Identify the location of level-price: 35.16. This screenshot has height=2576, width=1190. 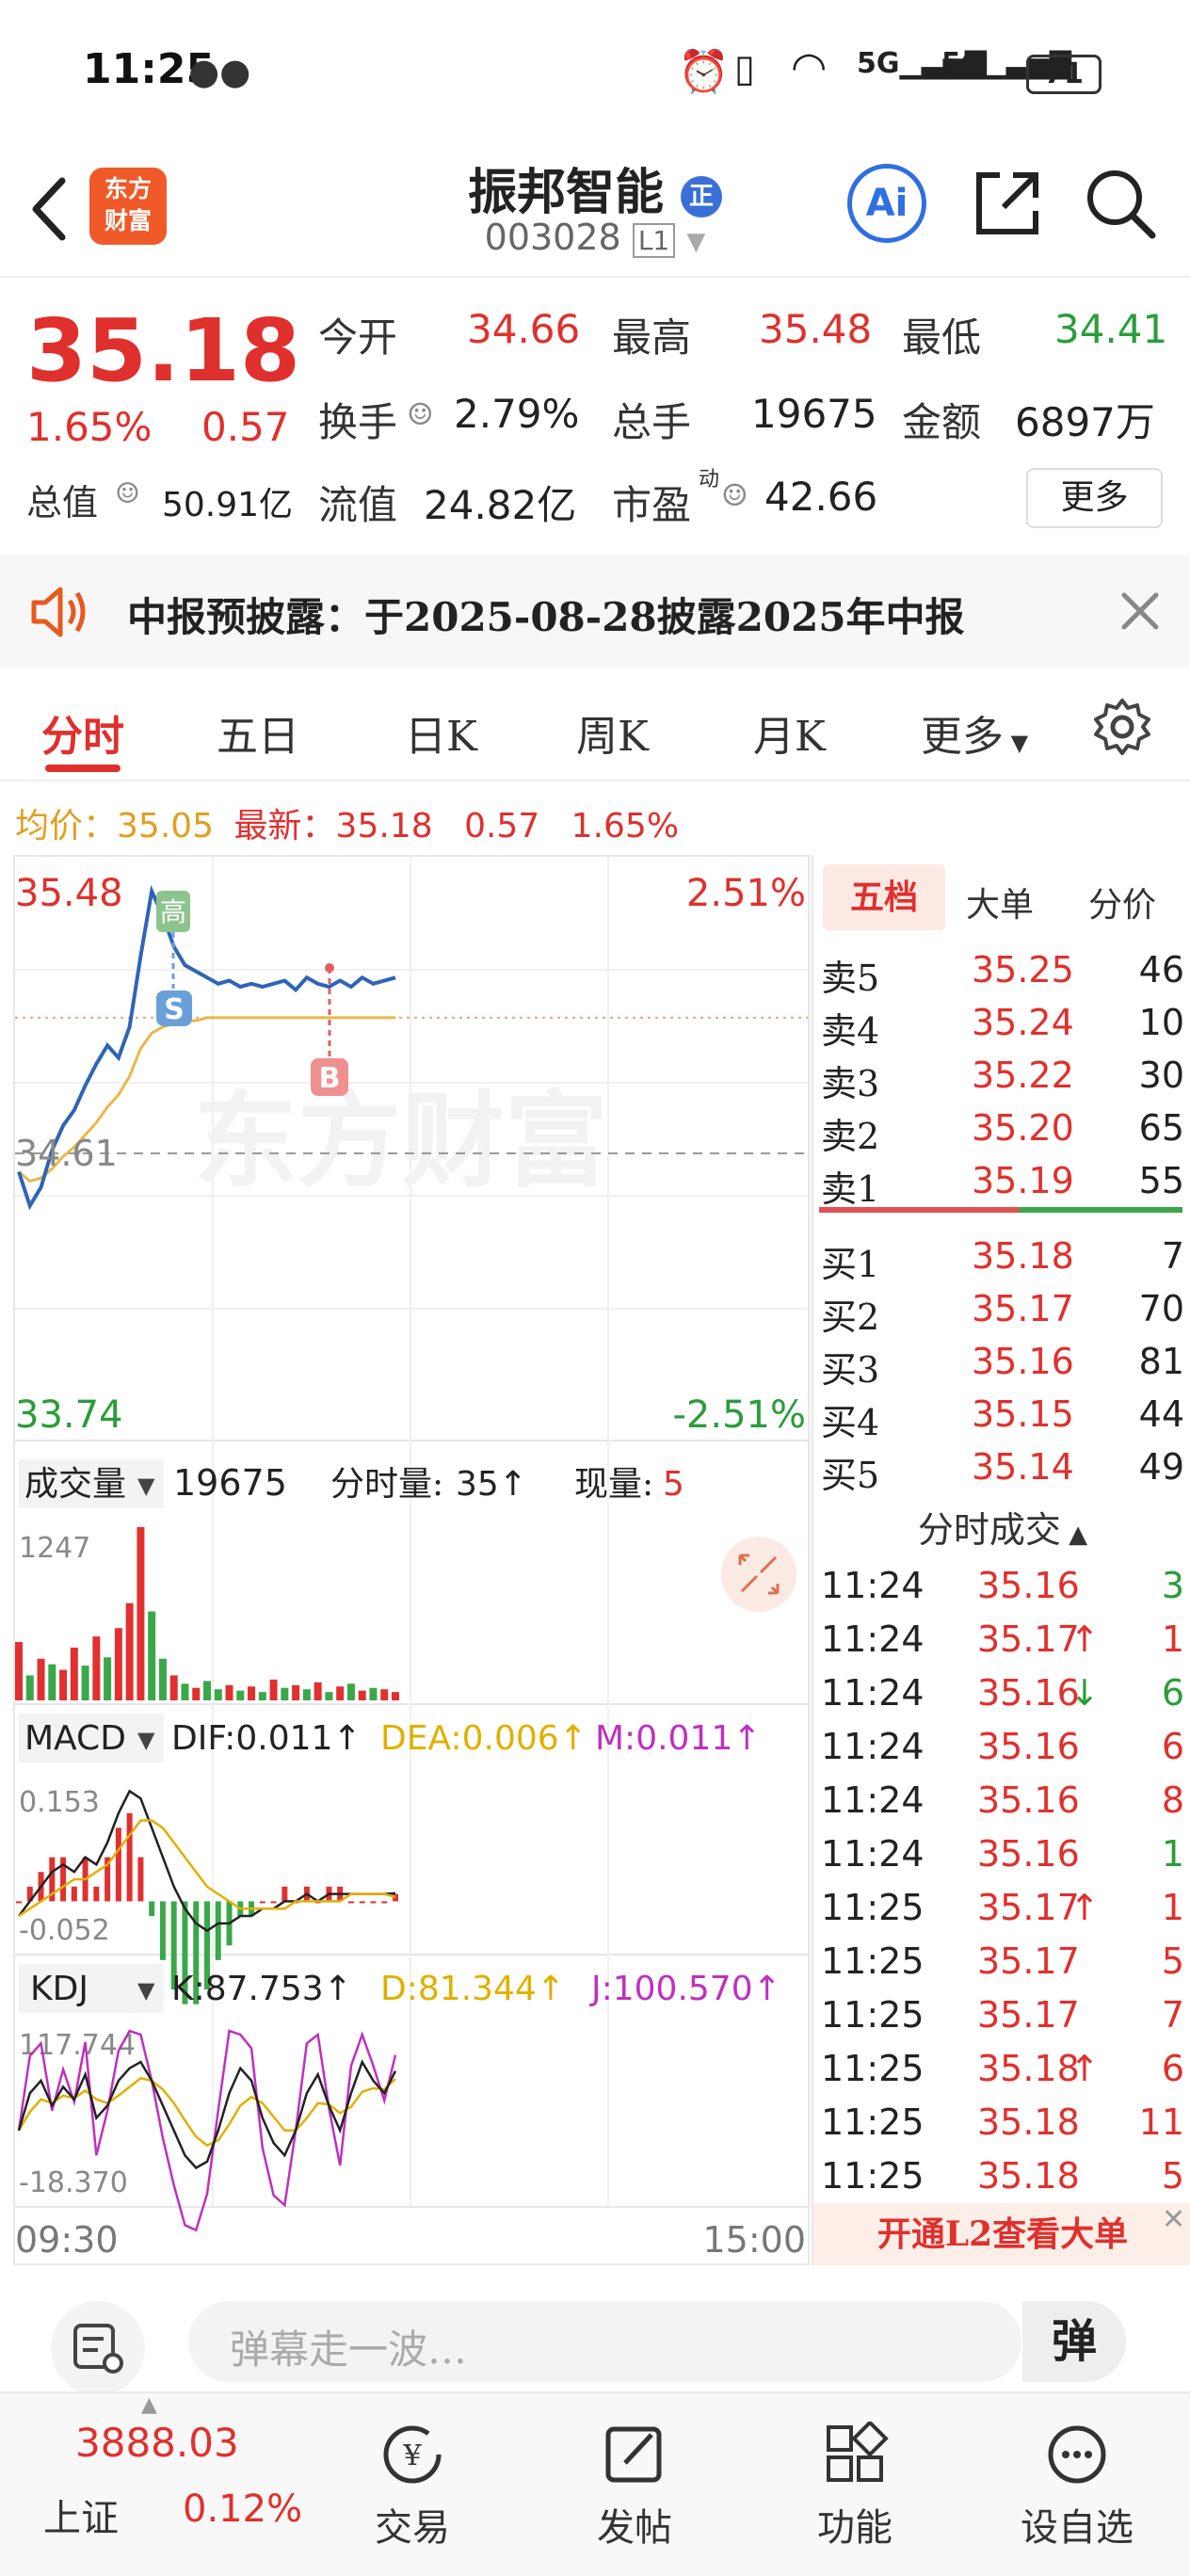
(1023, 1361).